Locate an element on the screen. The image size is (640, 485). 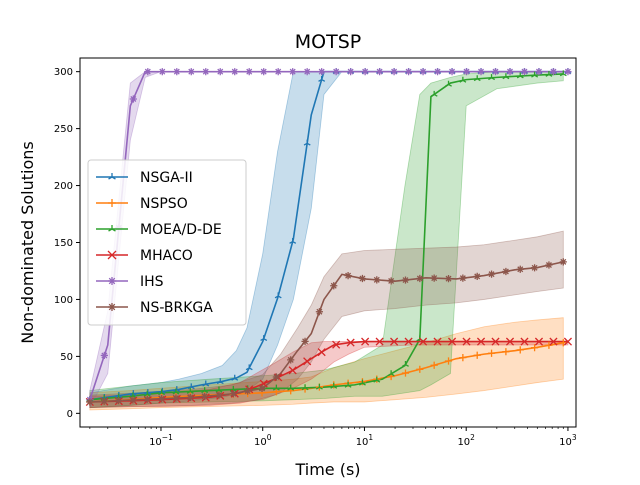
legend-label: NSGA-II is located at coordinates (166, 178).